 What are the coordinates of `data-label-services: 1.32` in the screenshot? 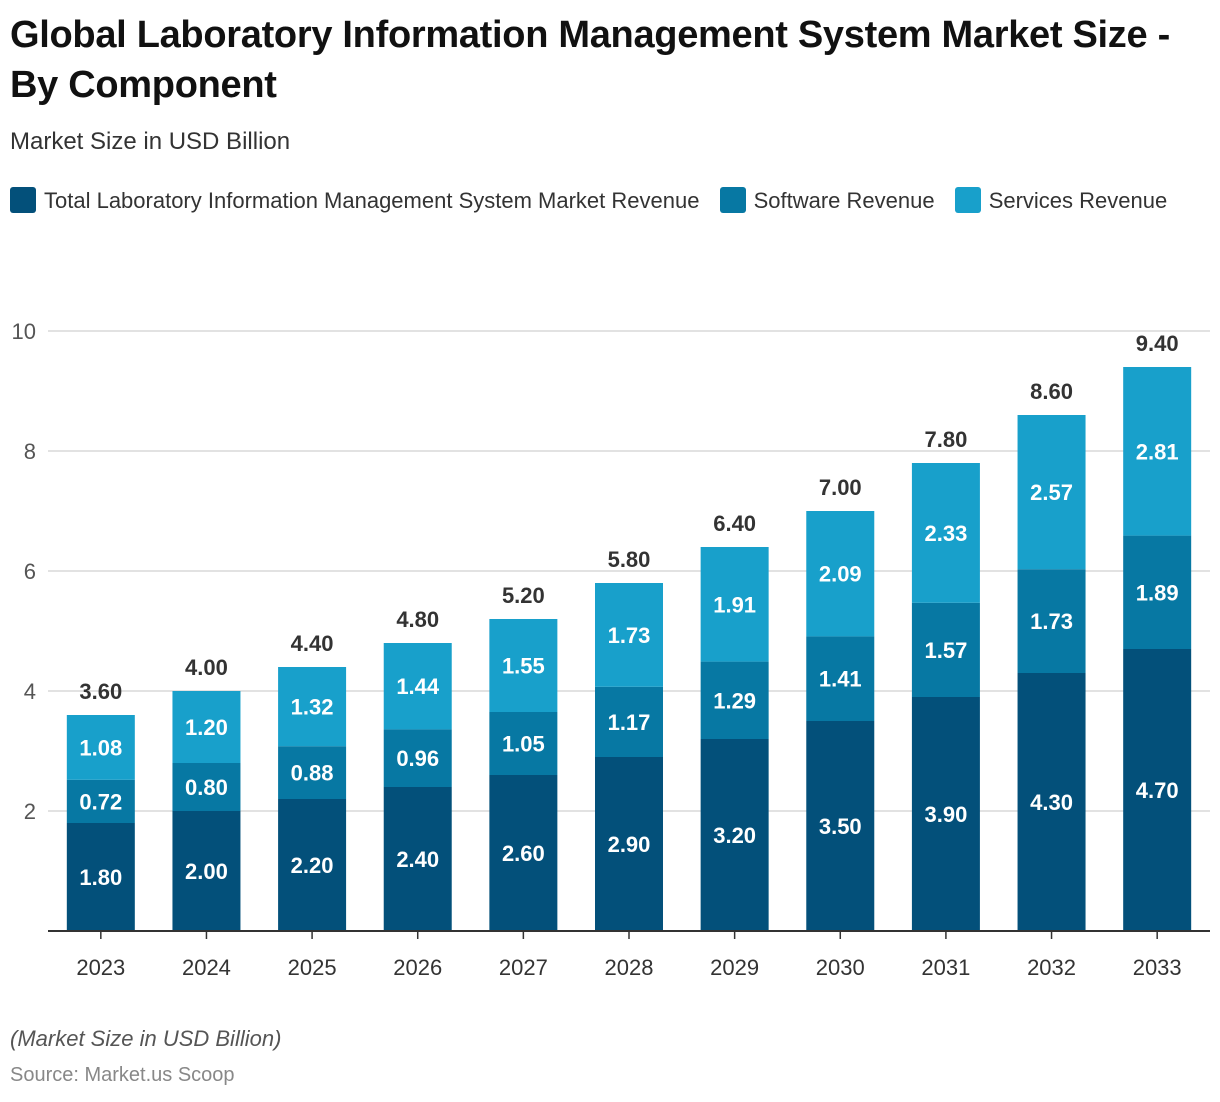 It's located at (312, 707).